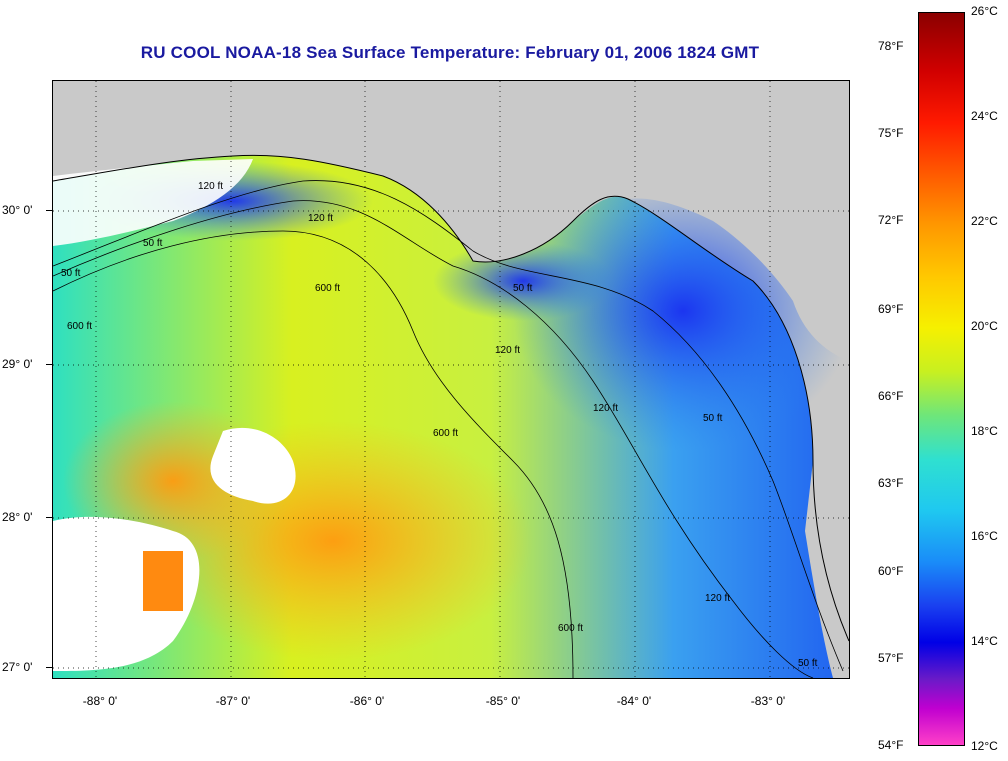  Describe the element at coordinates (891, 133) in the screenshot. I see `colorbar-fahrenheit-label: 75°F` at that location.